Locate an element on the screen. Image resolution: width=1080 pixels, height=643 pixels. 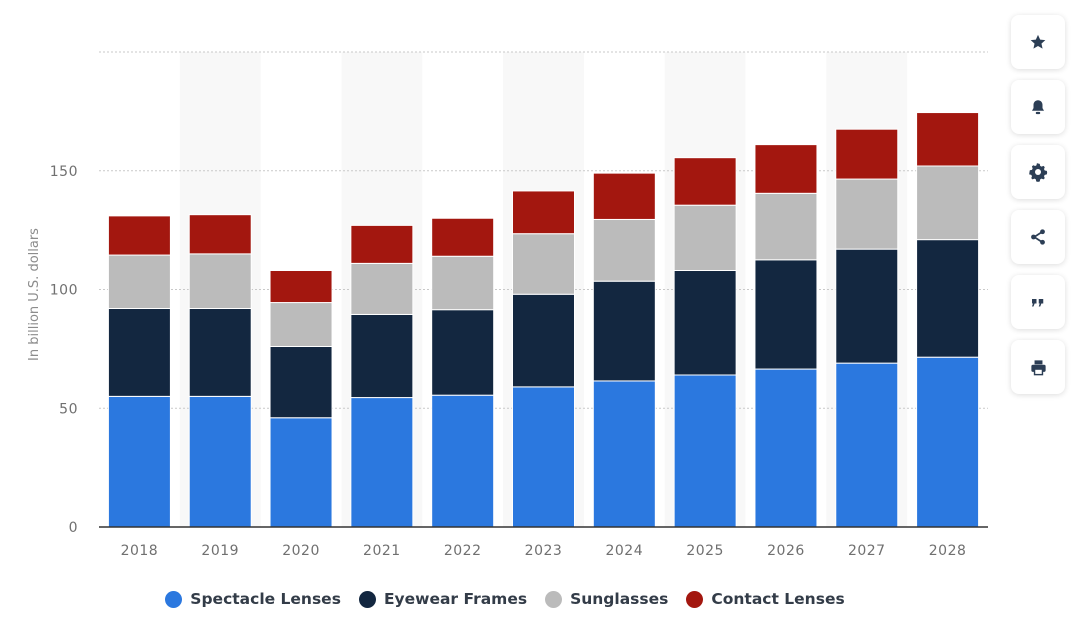
share-icon is located at coordinates (1038, 237).